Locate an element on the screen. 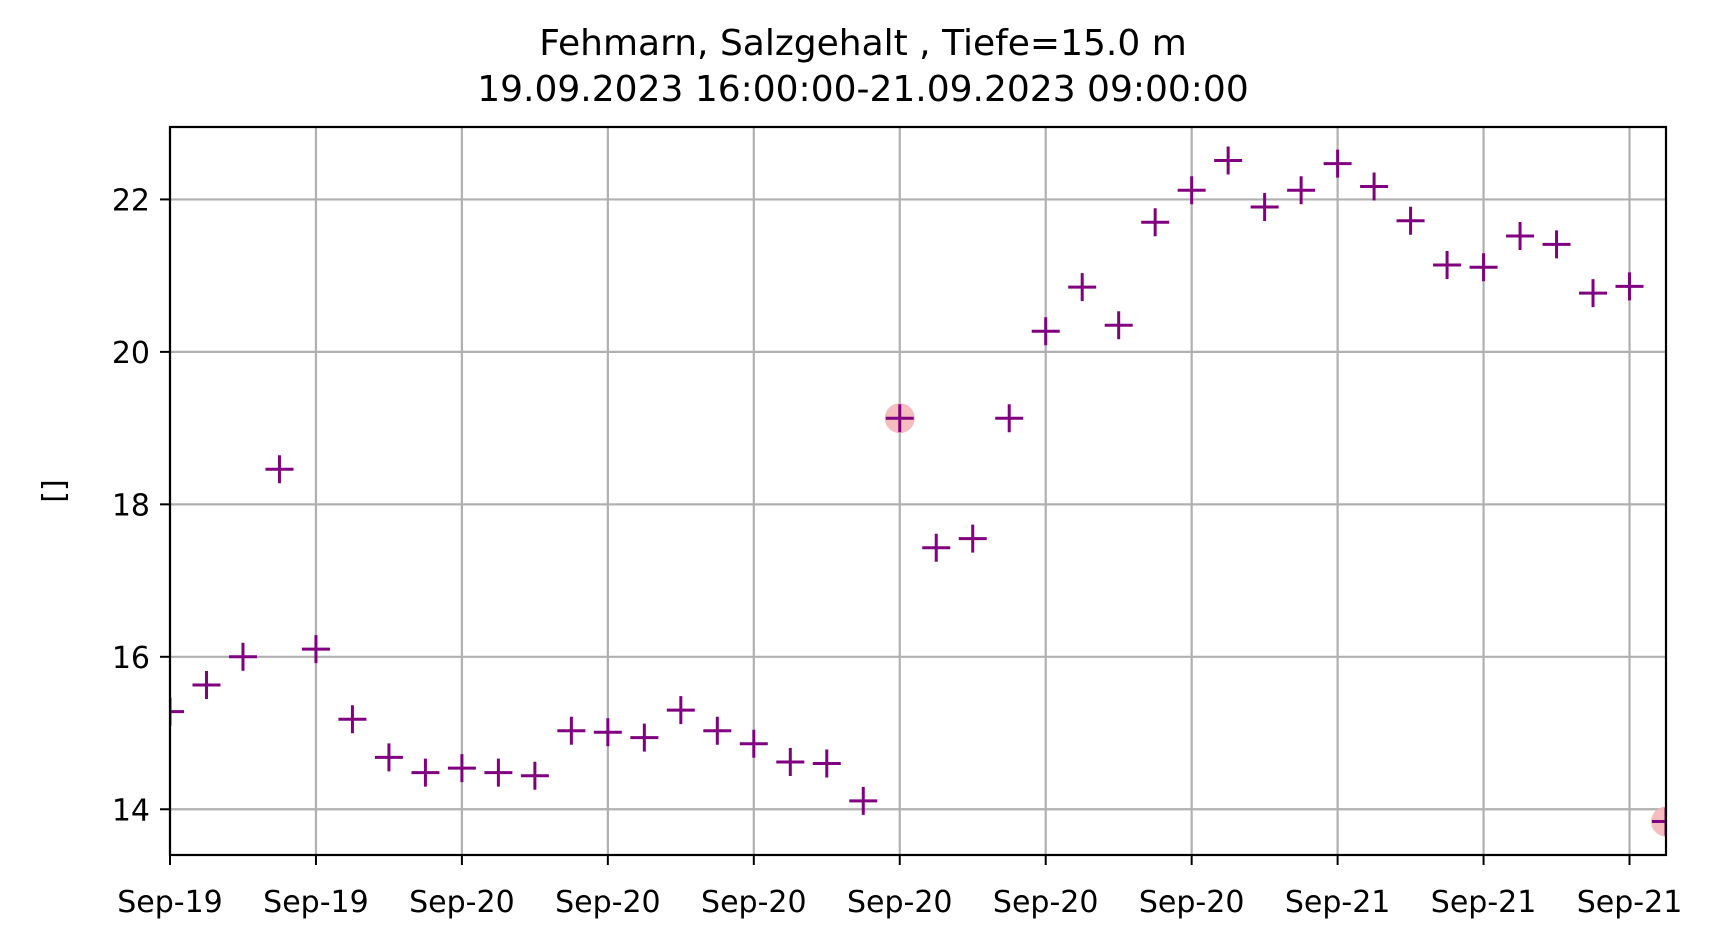 This screenshot has height=952, width=1726. y-axis-label: [] is located at coordinates (54, 490).